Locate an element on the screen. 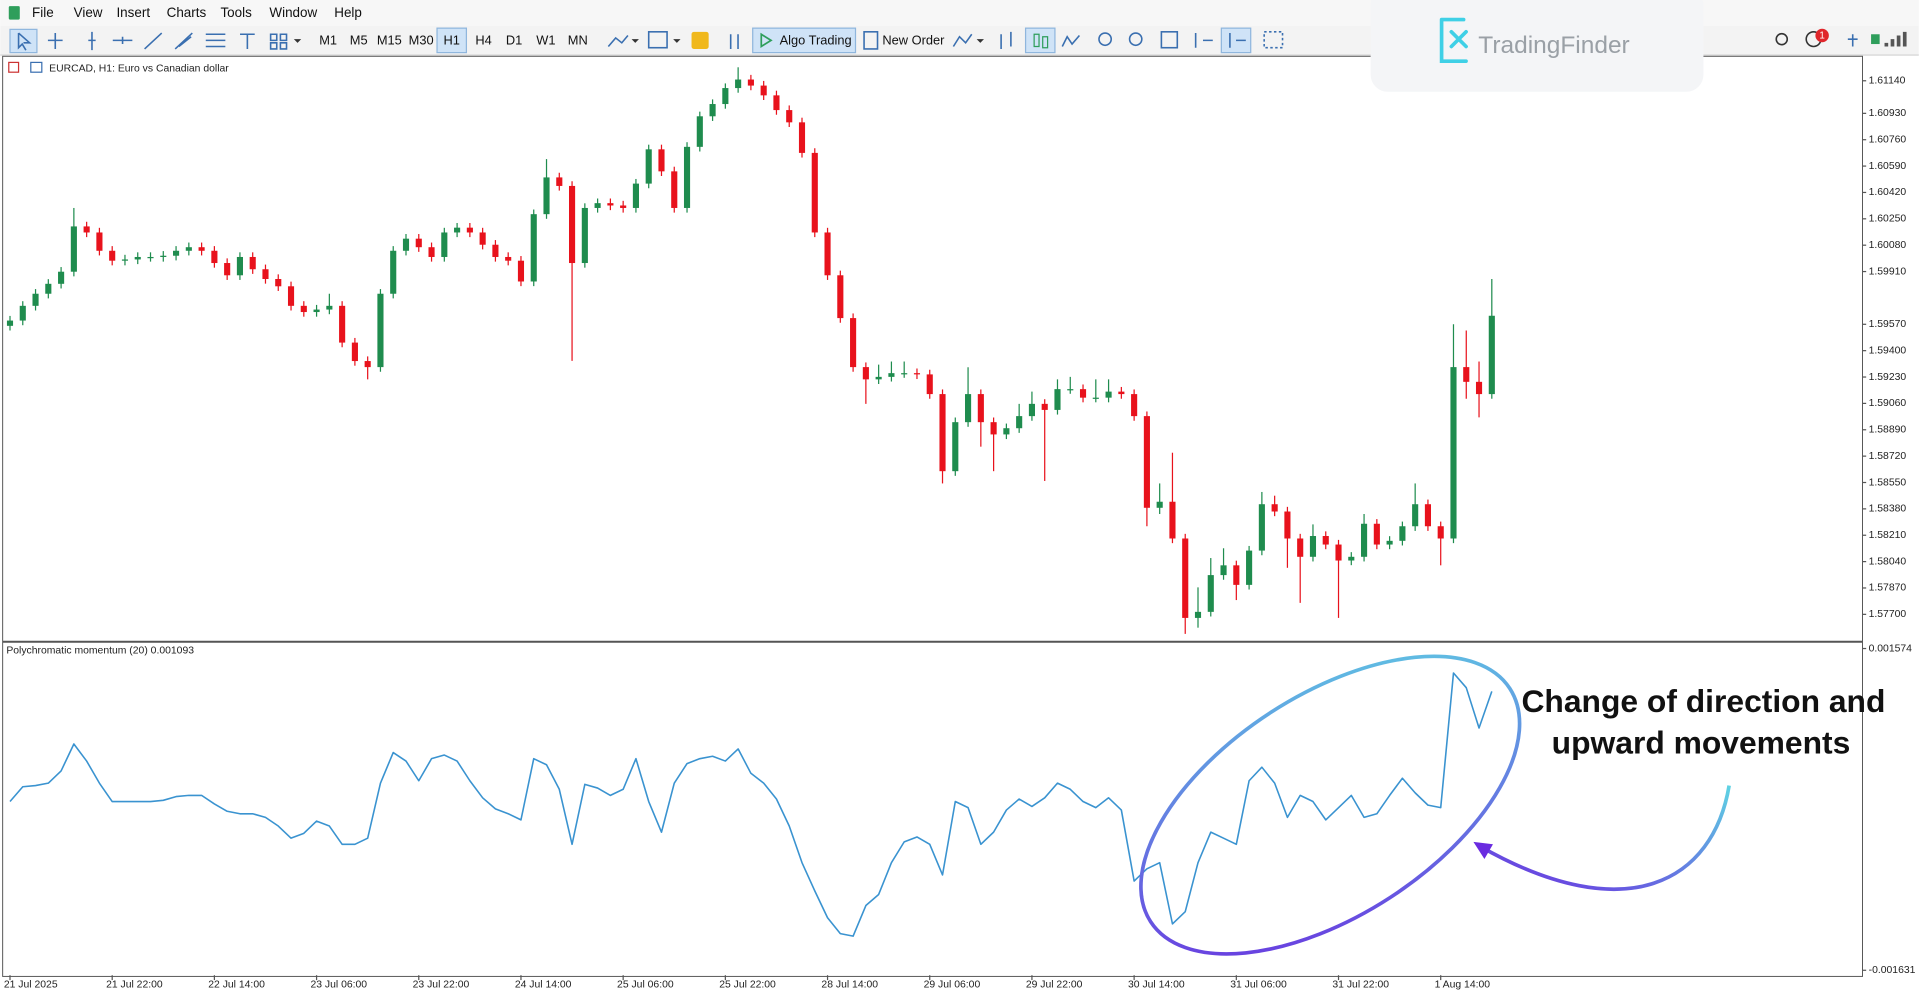 Image resolution: width=1919 pixels, height=996 pixels. menu-item: View is located at coordinates (88, 12).